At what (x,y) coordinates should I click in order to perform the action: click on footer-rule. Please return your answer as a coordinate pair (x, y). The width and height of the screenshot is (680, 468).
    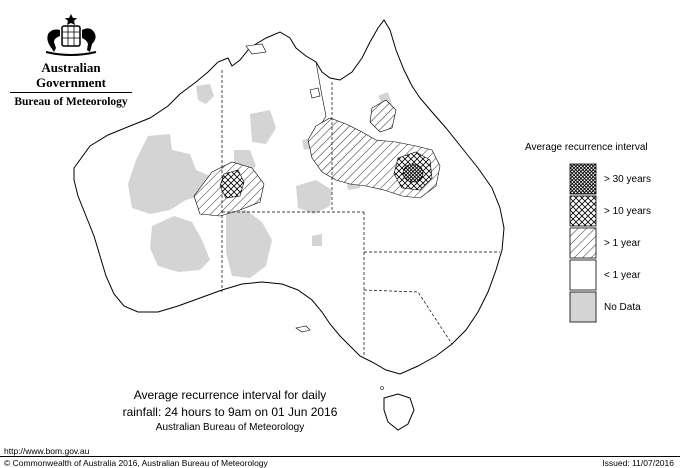
    Looking at the image, I should click on (340, 456).